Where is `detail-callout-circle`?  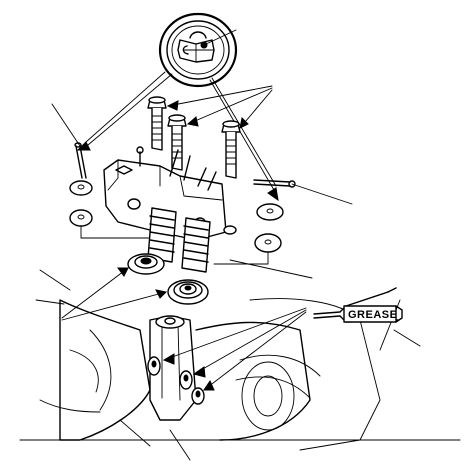
detail-callout-circle is located at coordinates (198, 50).